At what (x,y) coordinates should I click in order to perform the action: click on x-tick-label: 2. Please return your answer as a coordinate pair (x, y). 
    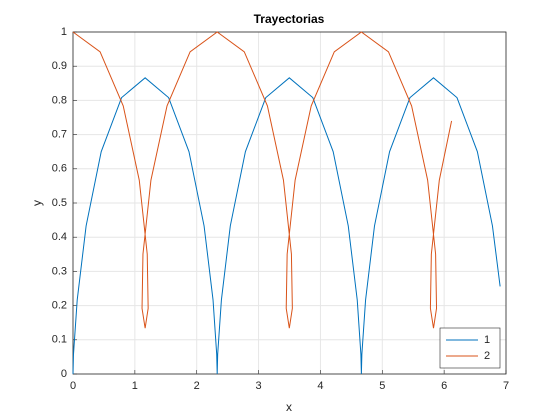
    Looking at the image, I should click on (197, 386).